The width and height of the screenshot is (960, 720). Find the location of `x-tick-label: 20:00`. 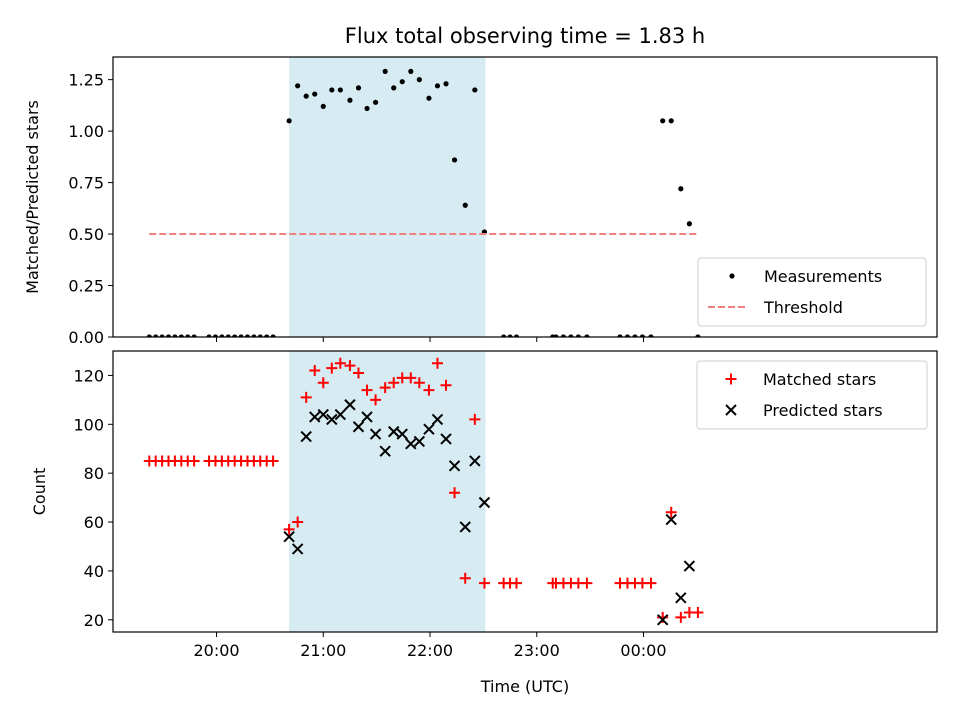

x-tick-label: 20:00 is located at coordinates (216, 650).